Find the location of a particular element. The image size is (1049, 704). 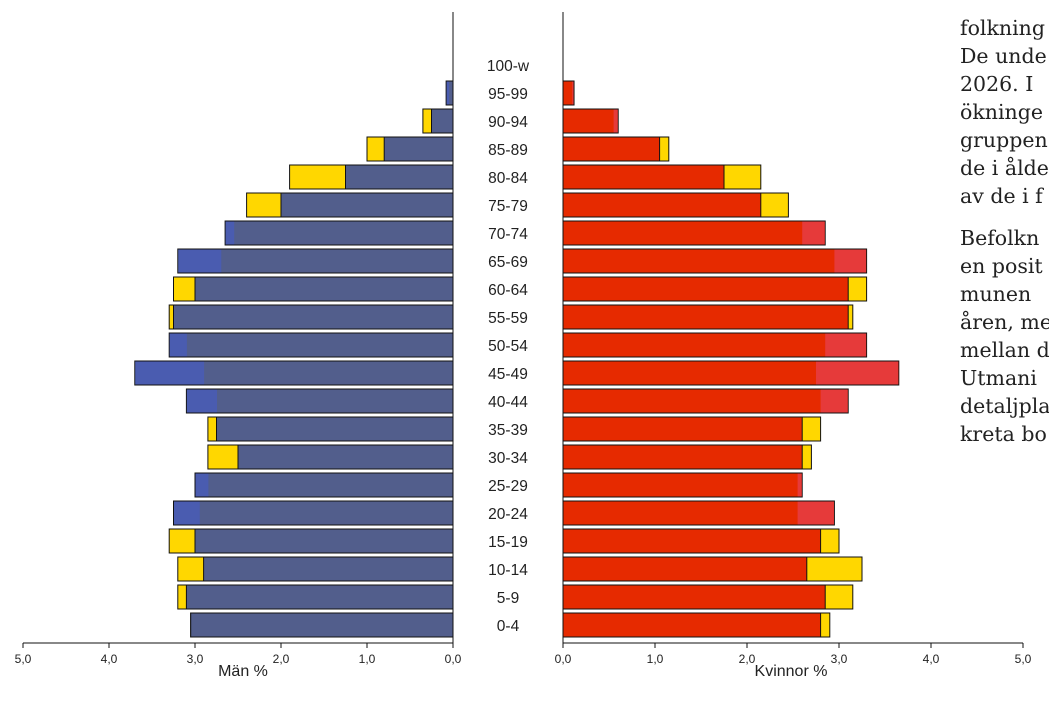

men-tick-label: 4,0 is located at coordinates (109, 659).